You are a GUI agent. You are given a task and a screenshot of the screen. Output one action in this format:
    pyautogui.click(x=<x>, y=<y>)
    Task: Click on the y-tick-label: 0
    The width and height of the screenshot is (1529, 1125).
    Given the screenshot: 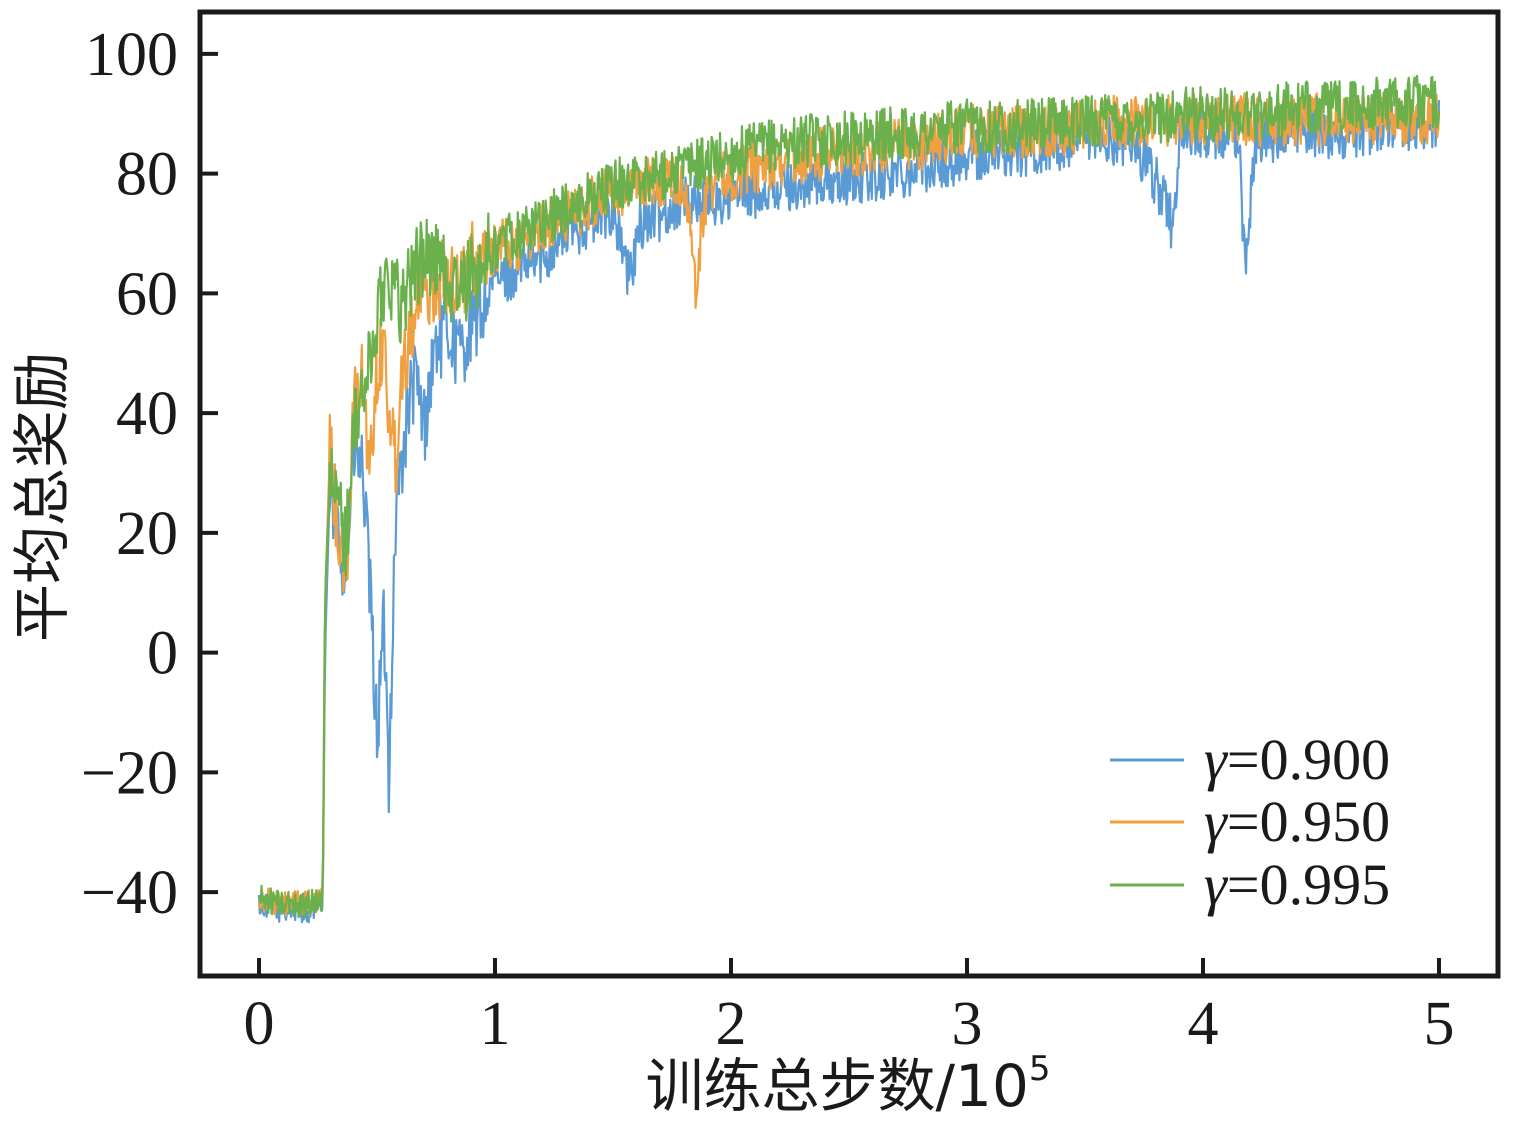 What is the action you would take?
    pyautogui.click(x=162, y=654)
    